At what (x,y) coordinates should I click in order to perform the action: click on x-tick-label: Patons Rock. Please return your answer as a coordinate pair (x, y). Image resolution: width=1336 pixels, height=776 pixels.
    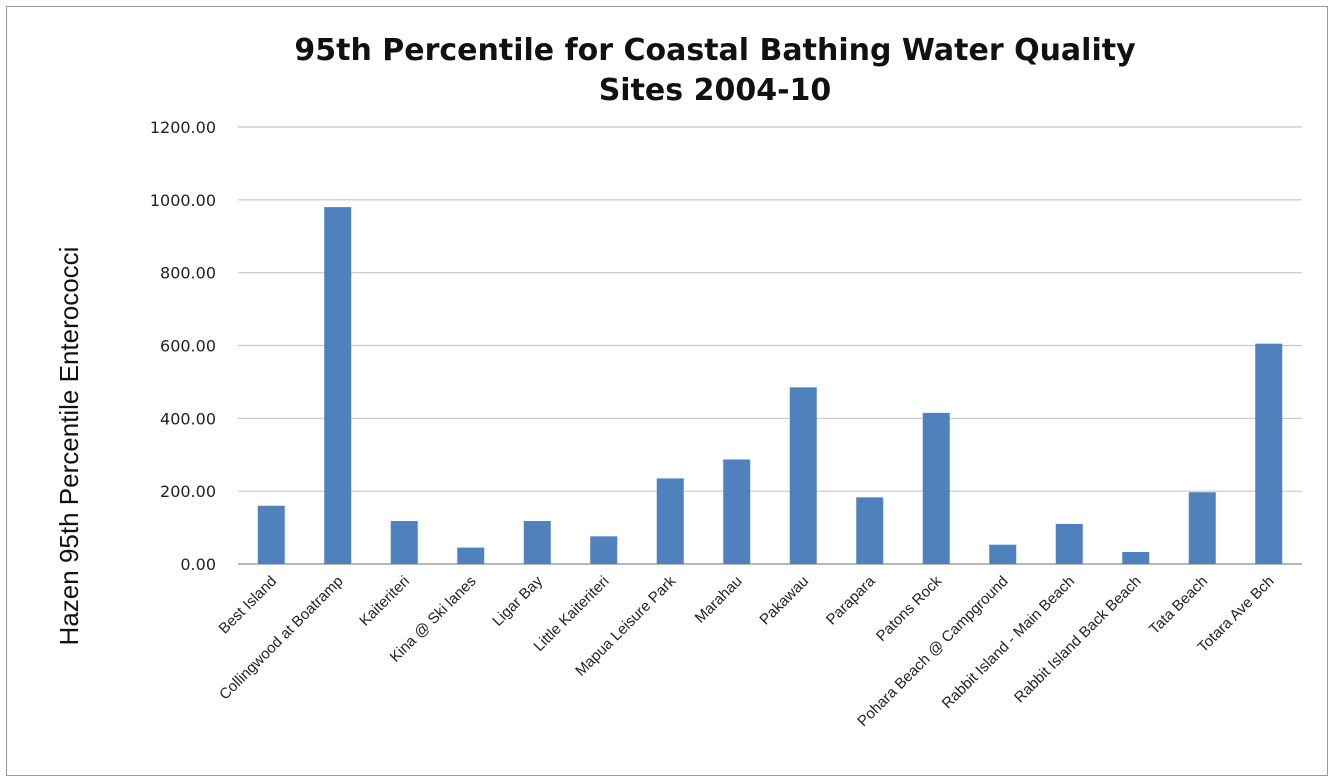
    Looking at the image, I should click on (909, 608).